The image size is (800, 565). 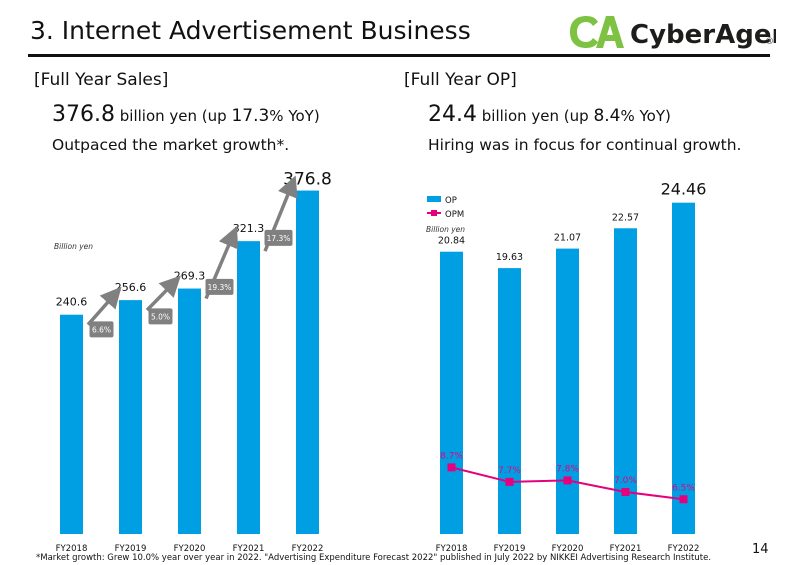 What do you see at coordinates (567, 469) in the screenshot?
I see `opm-value-label: 7.8%` at bounding box center [567, 469].